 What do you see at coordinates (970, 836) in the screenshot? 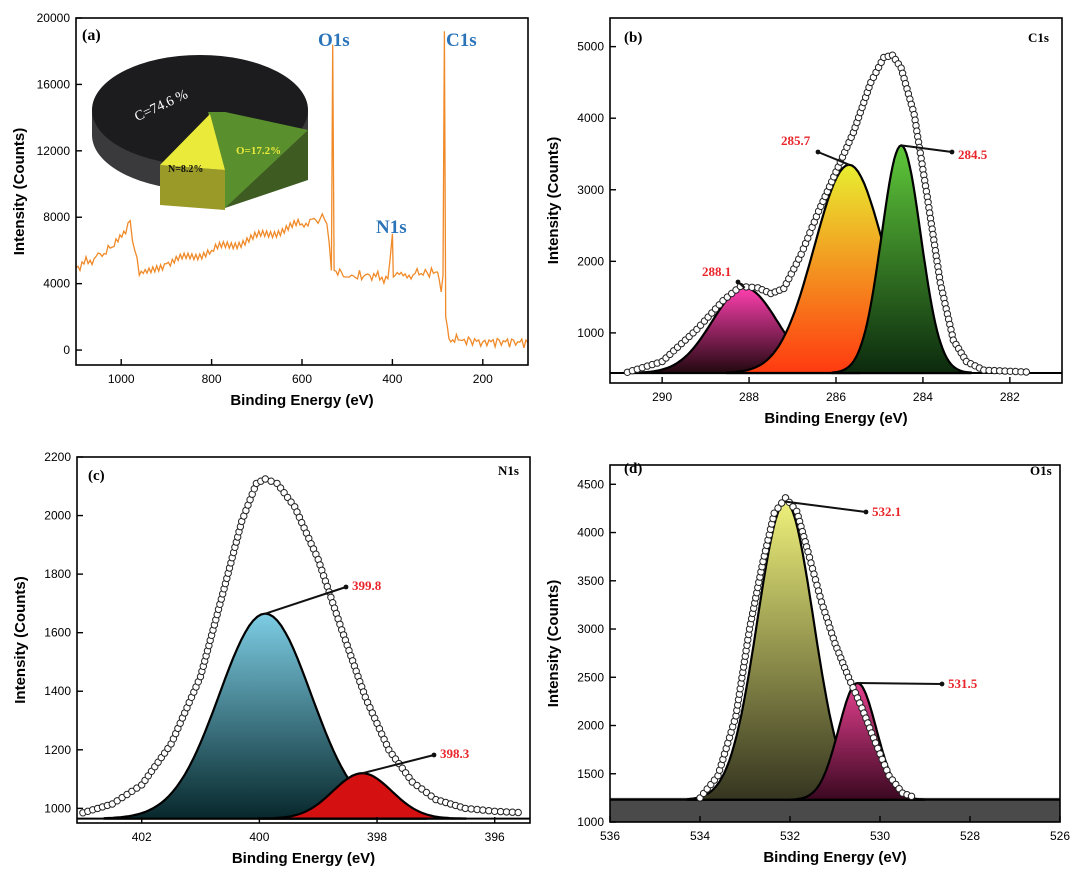
I see `x-tick-label: 528` at bounding box center [970, 836].